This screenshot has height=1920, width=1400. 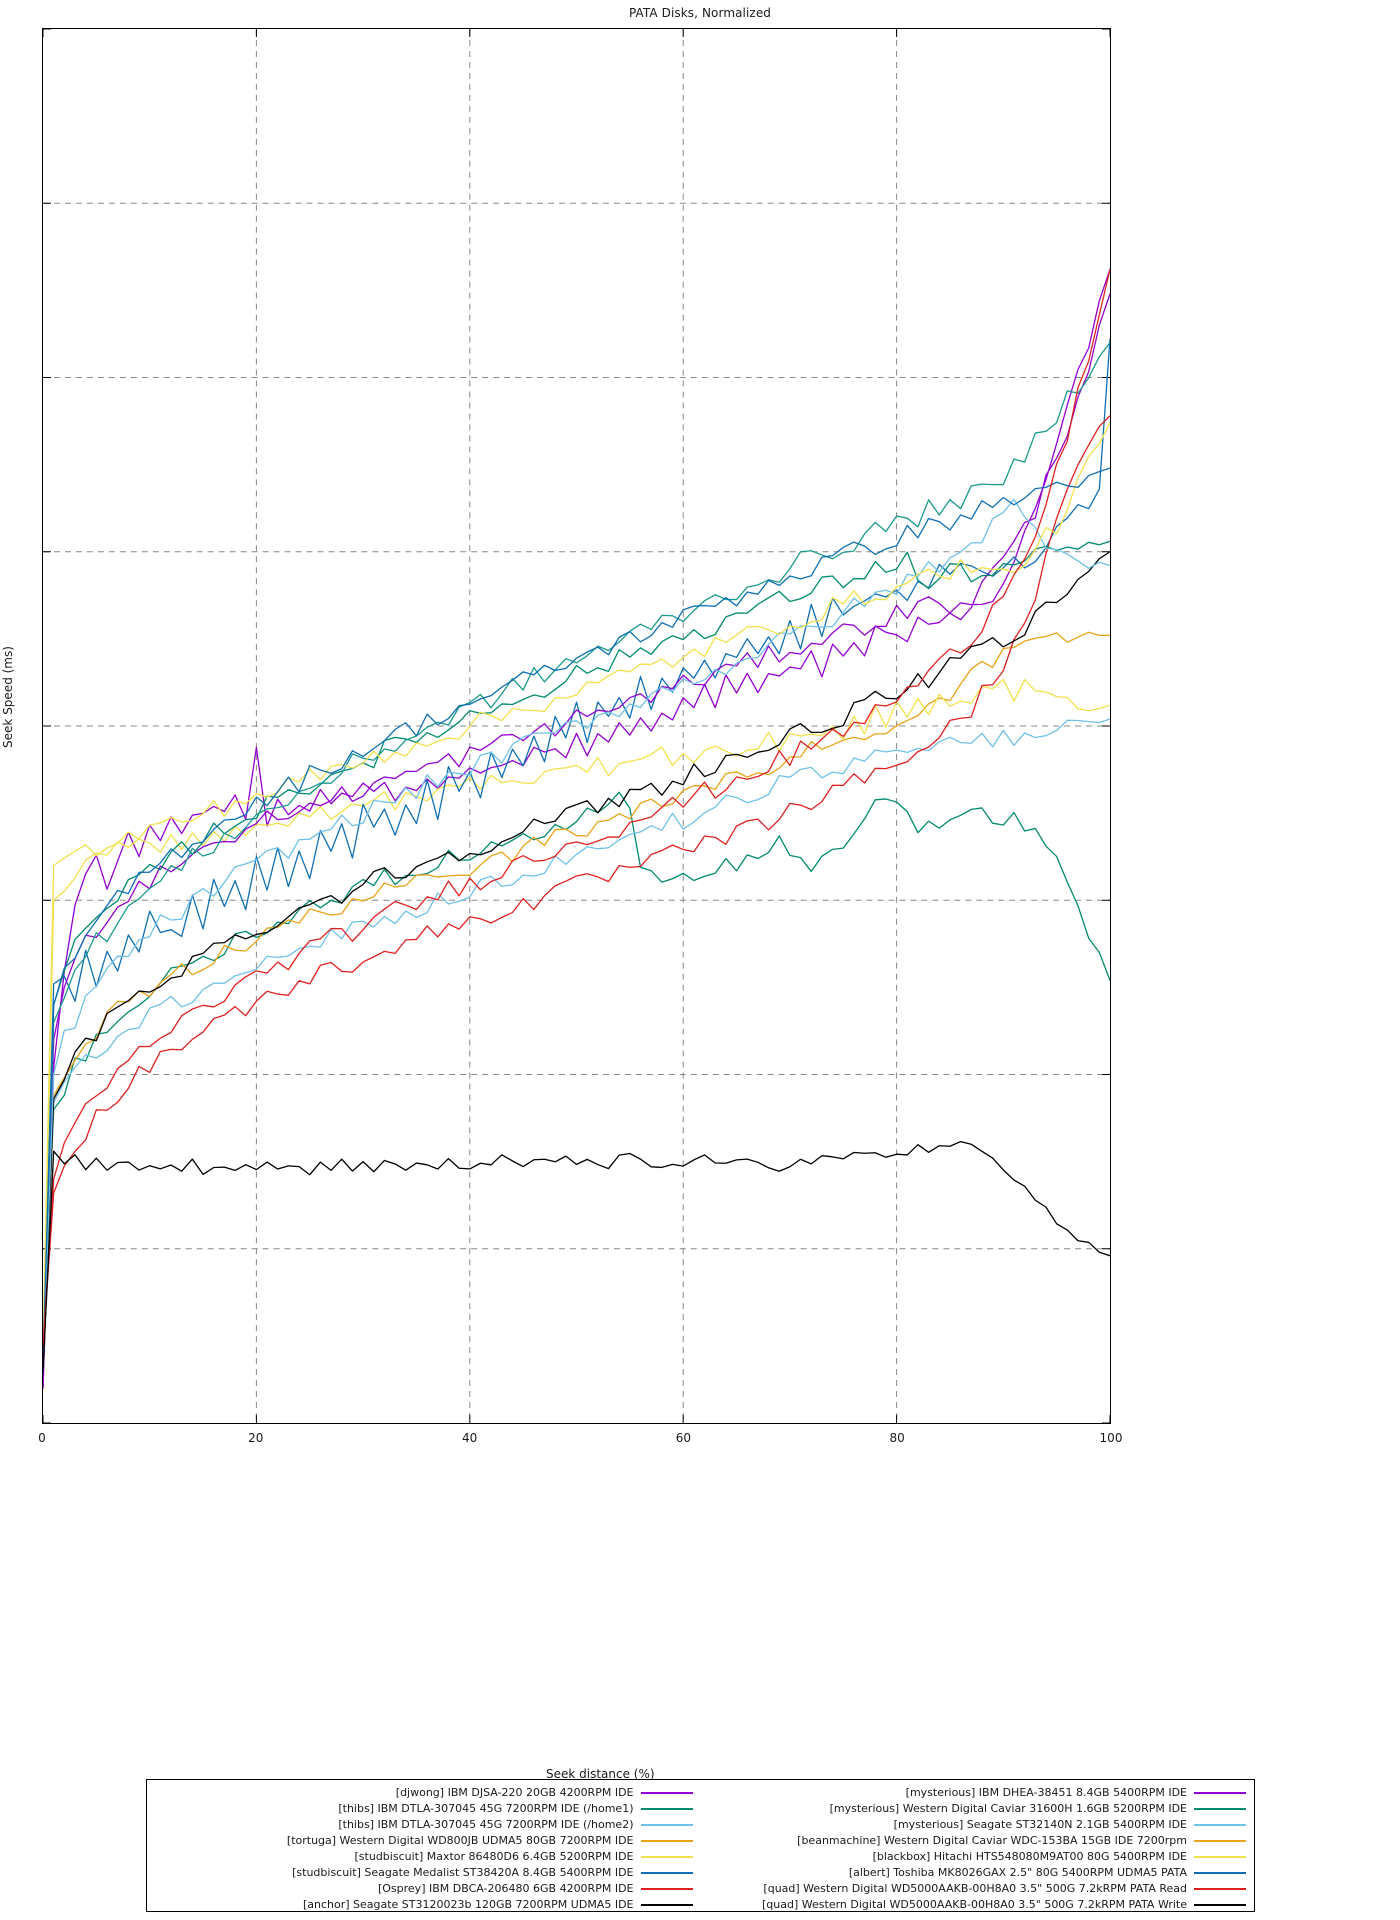 What do you see at coordinates (256, 1438) in the screenshot?
I see `x-tick-label: 20` at bounding box center [256, 1438].